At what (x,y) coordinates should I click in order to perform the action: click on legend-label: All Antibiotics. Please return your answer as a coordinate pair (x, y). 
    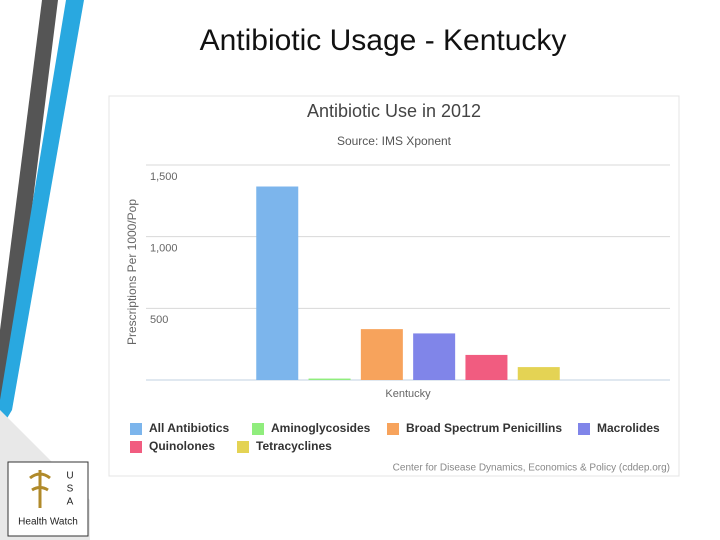
    Looking at the image, I should click on (189, 428).